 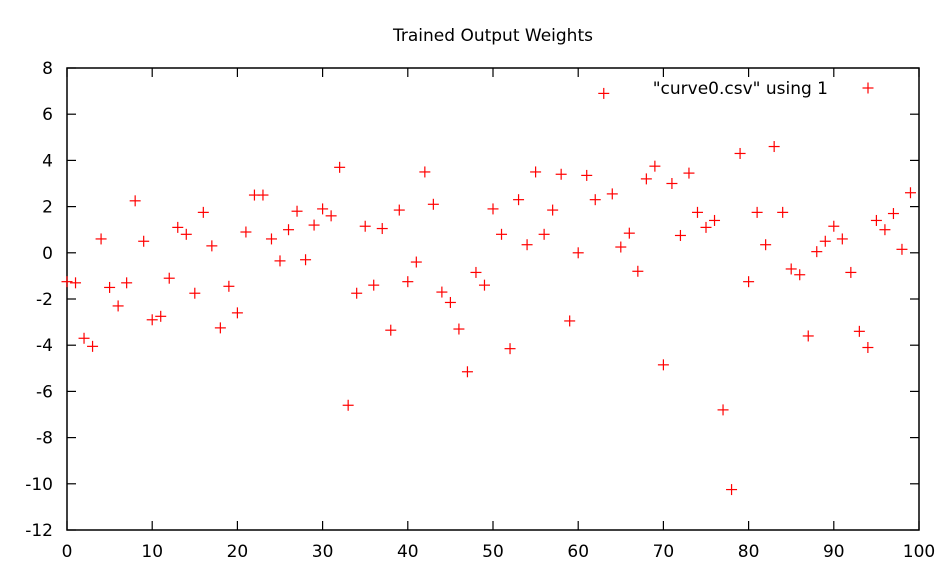 I want to click on chart-title: Trained Output Weights, so click(x=492, y=36).